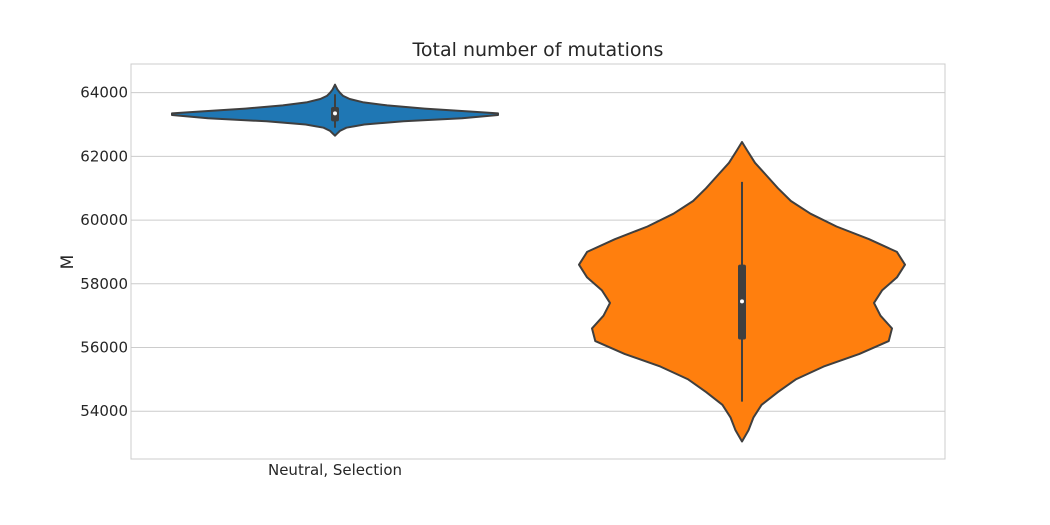 The width and height of the screenshot is (1050, 525). I want to click on y-tick-label: 64000, so click(104, 93).